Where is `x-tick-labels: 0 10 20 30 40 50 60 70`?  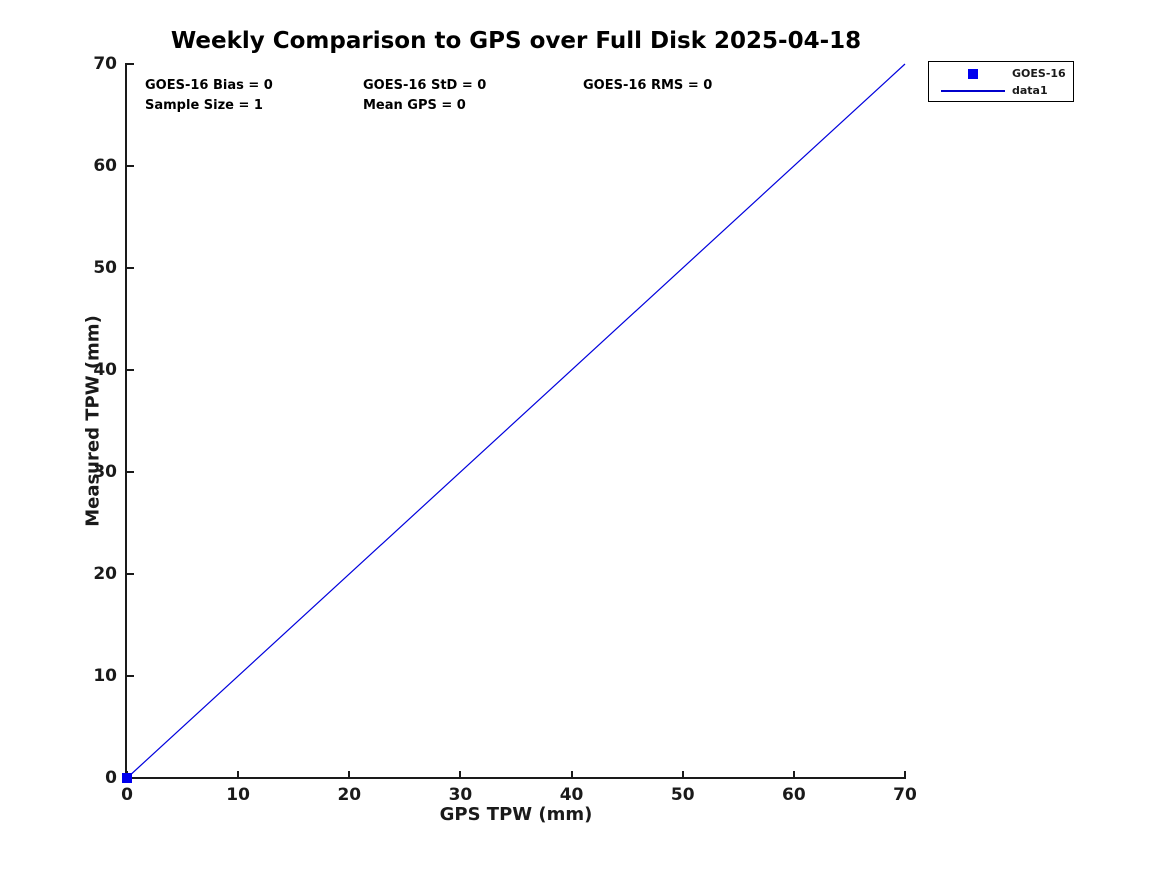
x-tick-labels: 0 10 20 30 40 50 60 70 is located at coordinates (519, 795).